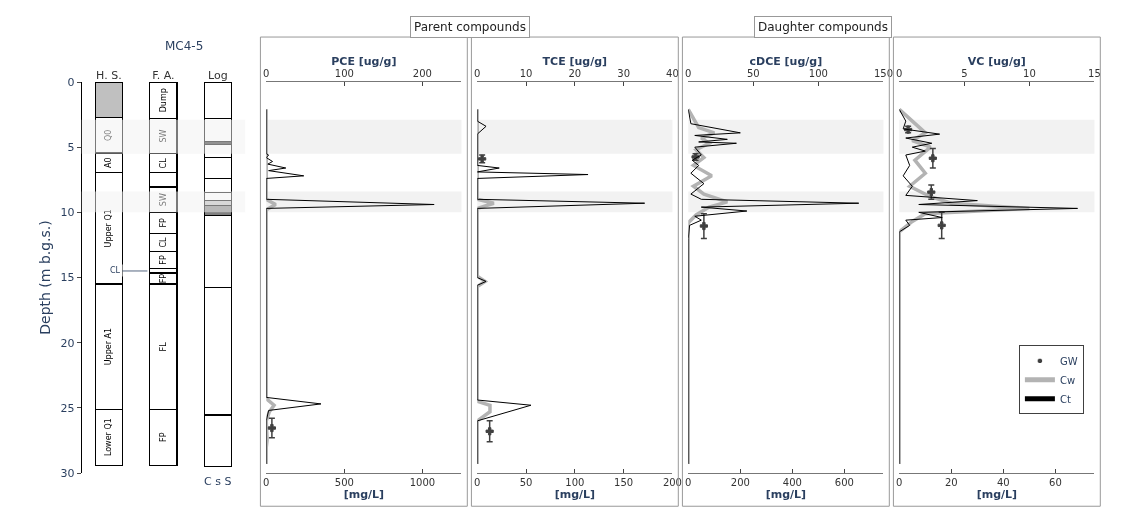 The width and height of the screenshot is (1127, 513). What do you see at coordinates (67, 343) in the screenshot?
I see `y-tick-label: 20` at bounding box center [67, 343].